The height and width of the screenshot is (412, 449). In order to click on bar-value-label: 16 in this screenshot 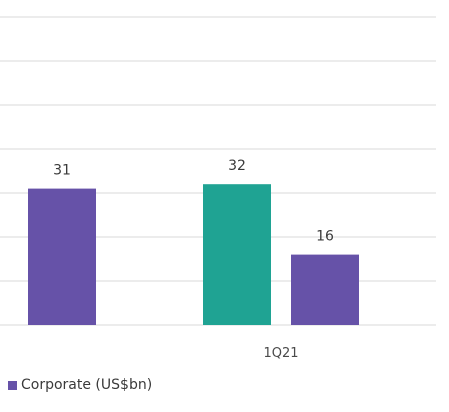, I will do `click(325, 237)`.